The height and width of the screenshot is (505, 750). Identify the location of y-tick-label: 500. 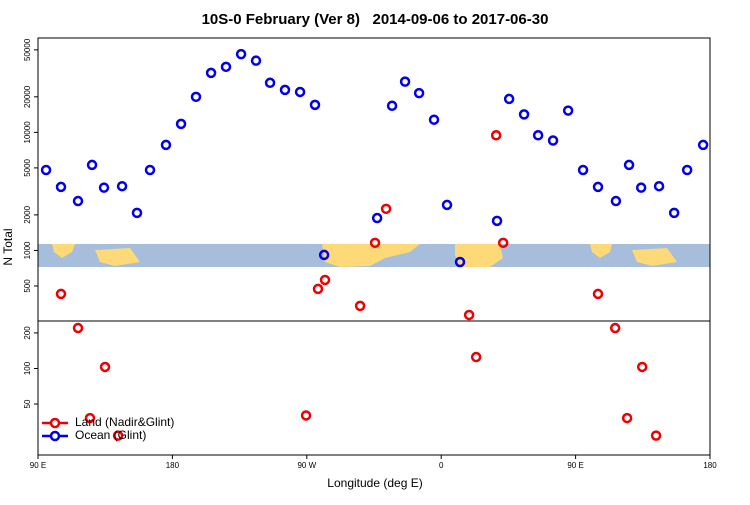
(27, 286).